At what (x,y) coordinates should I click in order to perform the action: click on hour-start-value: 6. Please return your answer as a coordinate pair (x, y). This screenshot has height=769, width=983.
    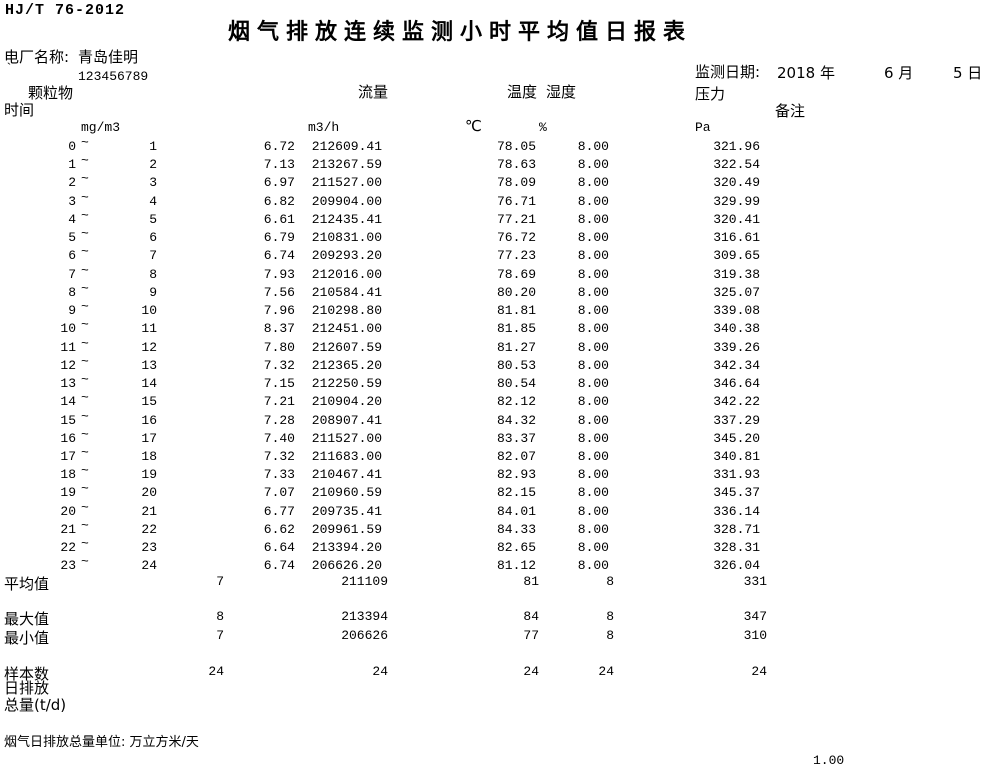
    Looking at the image, I should click on (72, 256).